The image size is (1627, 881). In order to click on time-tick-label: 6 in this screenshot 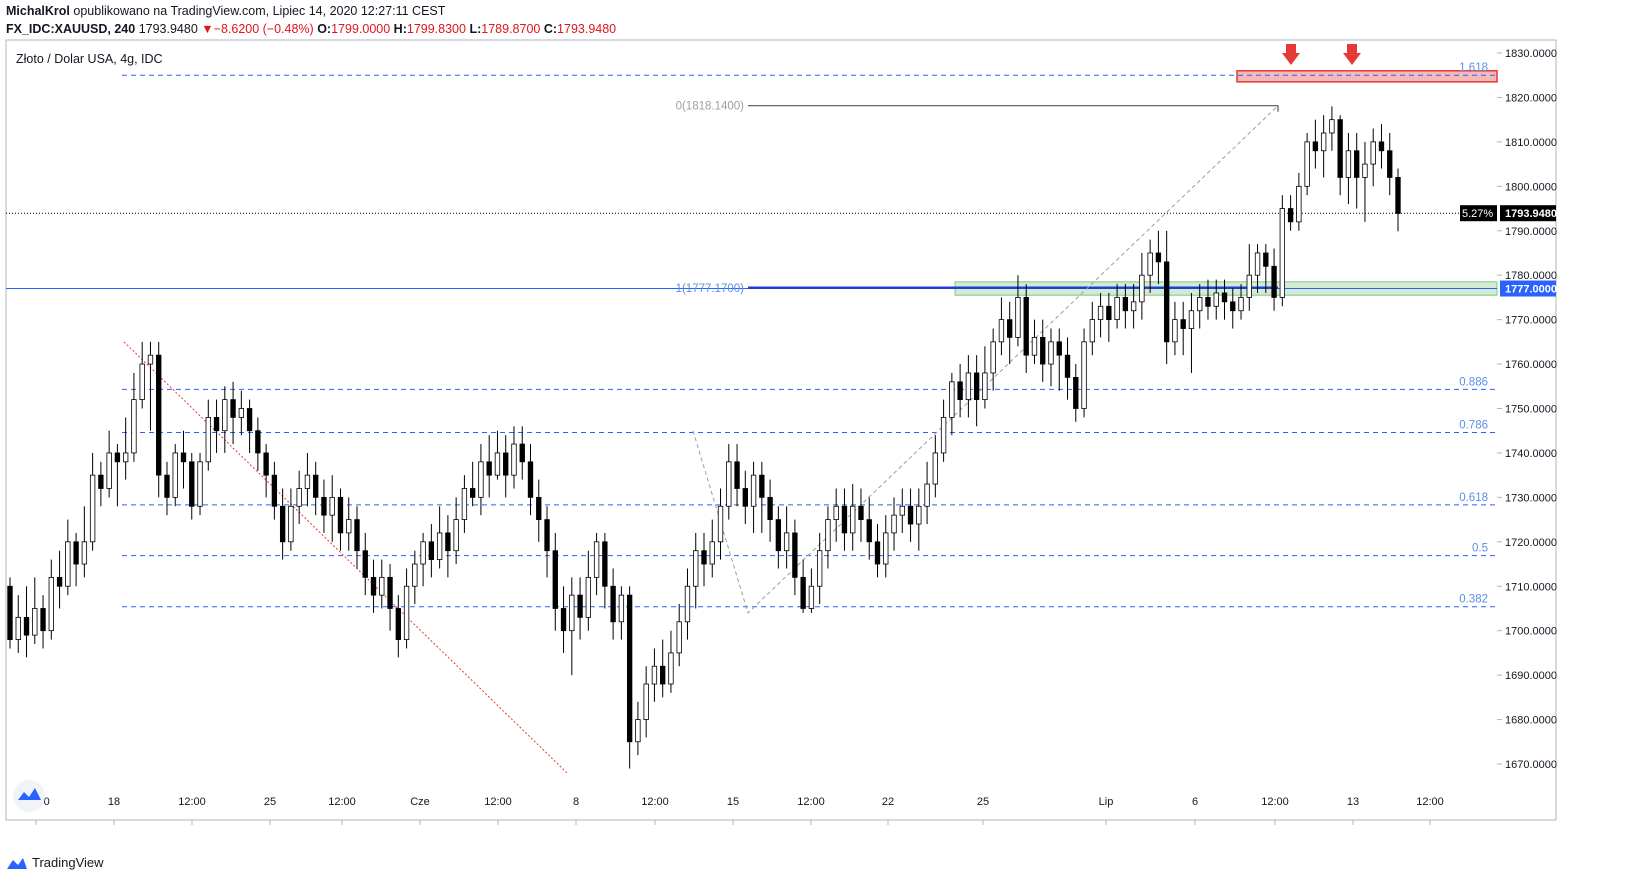, I will do `click(1195, 802)`.